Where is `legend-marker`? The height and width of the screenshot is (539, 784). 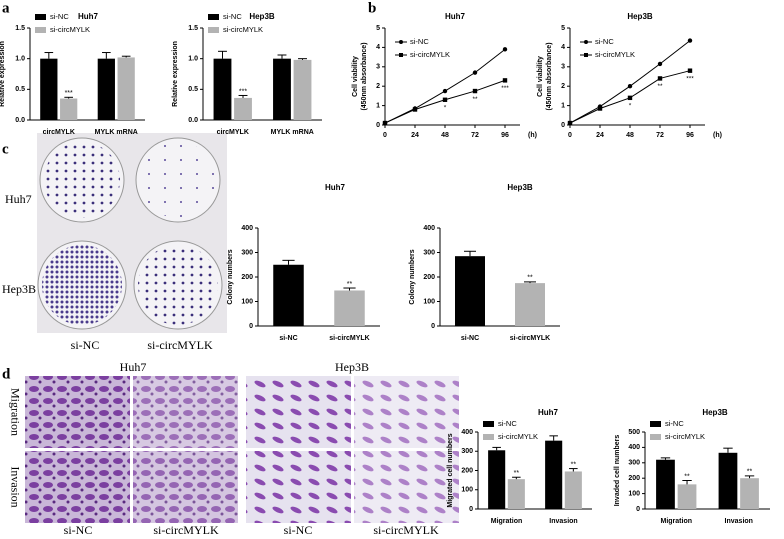
legend-marker is located at coordinates (401, 55).